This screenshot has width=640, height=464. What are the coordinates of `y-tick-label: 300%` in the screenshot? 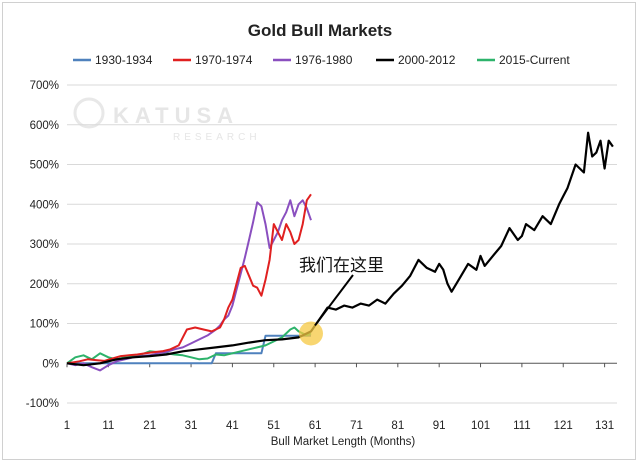 It's located at (44, 245).